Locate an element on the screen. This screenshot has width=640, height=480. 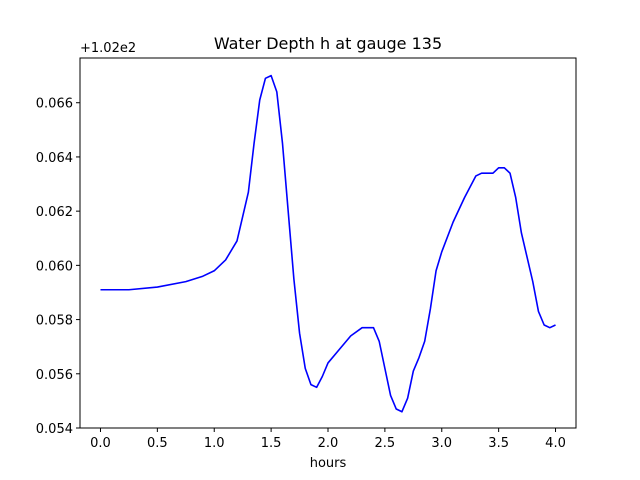
y-tick-label: 0.056 is located at coordinates (54, 375).